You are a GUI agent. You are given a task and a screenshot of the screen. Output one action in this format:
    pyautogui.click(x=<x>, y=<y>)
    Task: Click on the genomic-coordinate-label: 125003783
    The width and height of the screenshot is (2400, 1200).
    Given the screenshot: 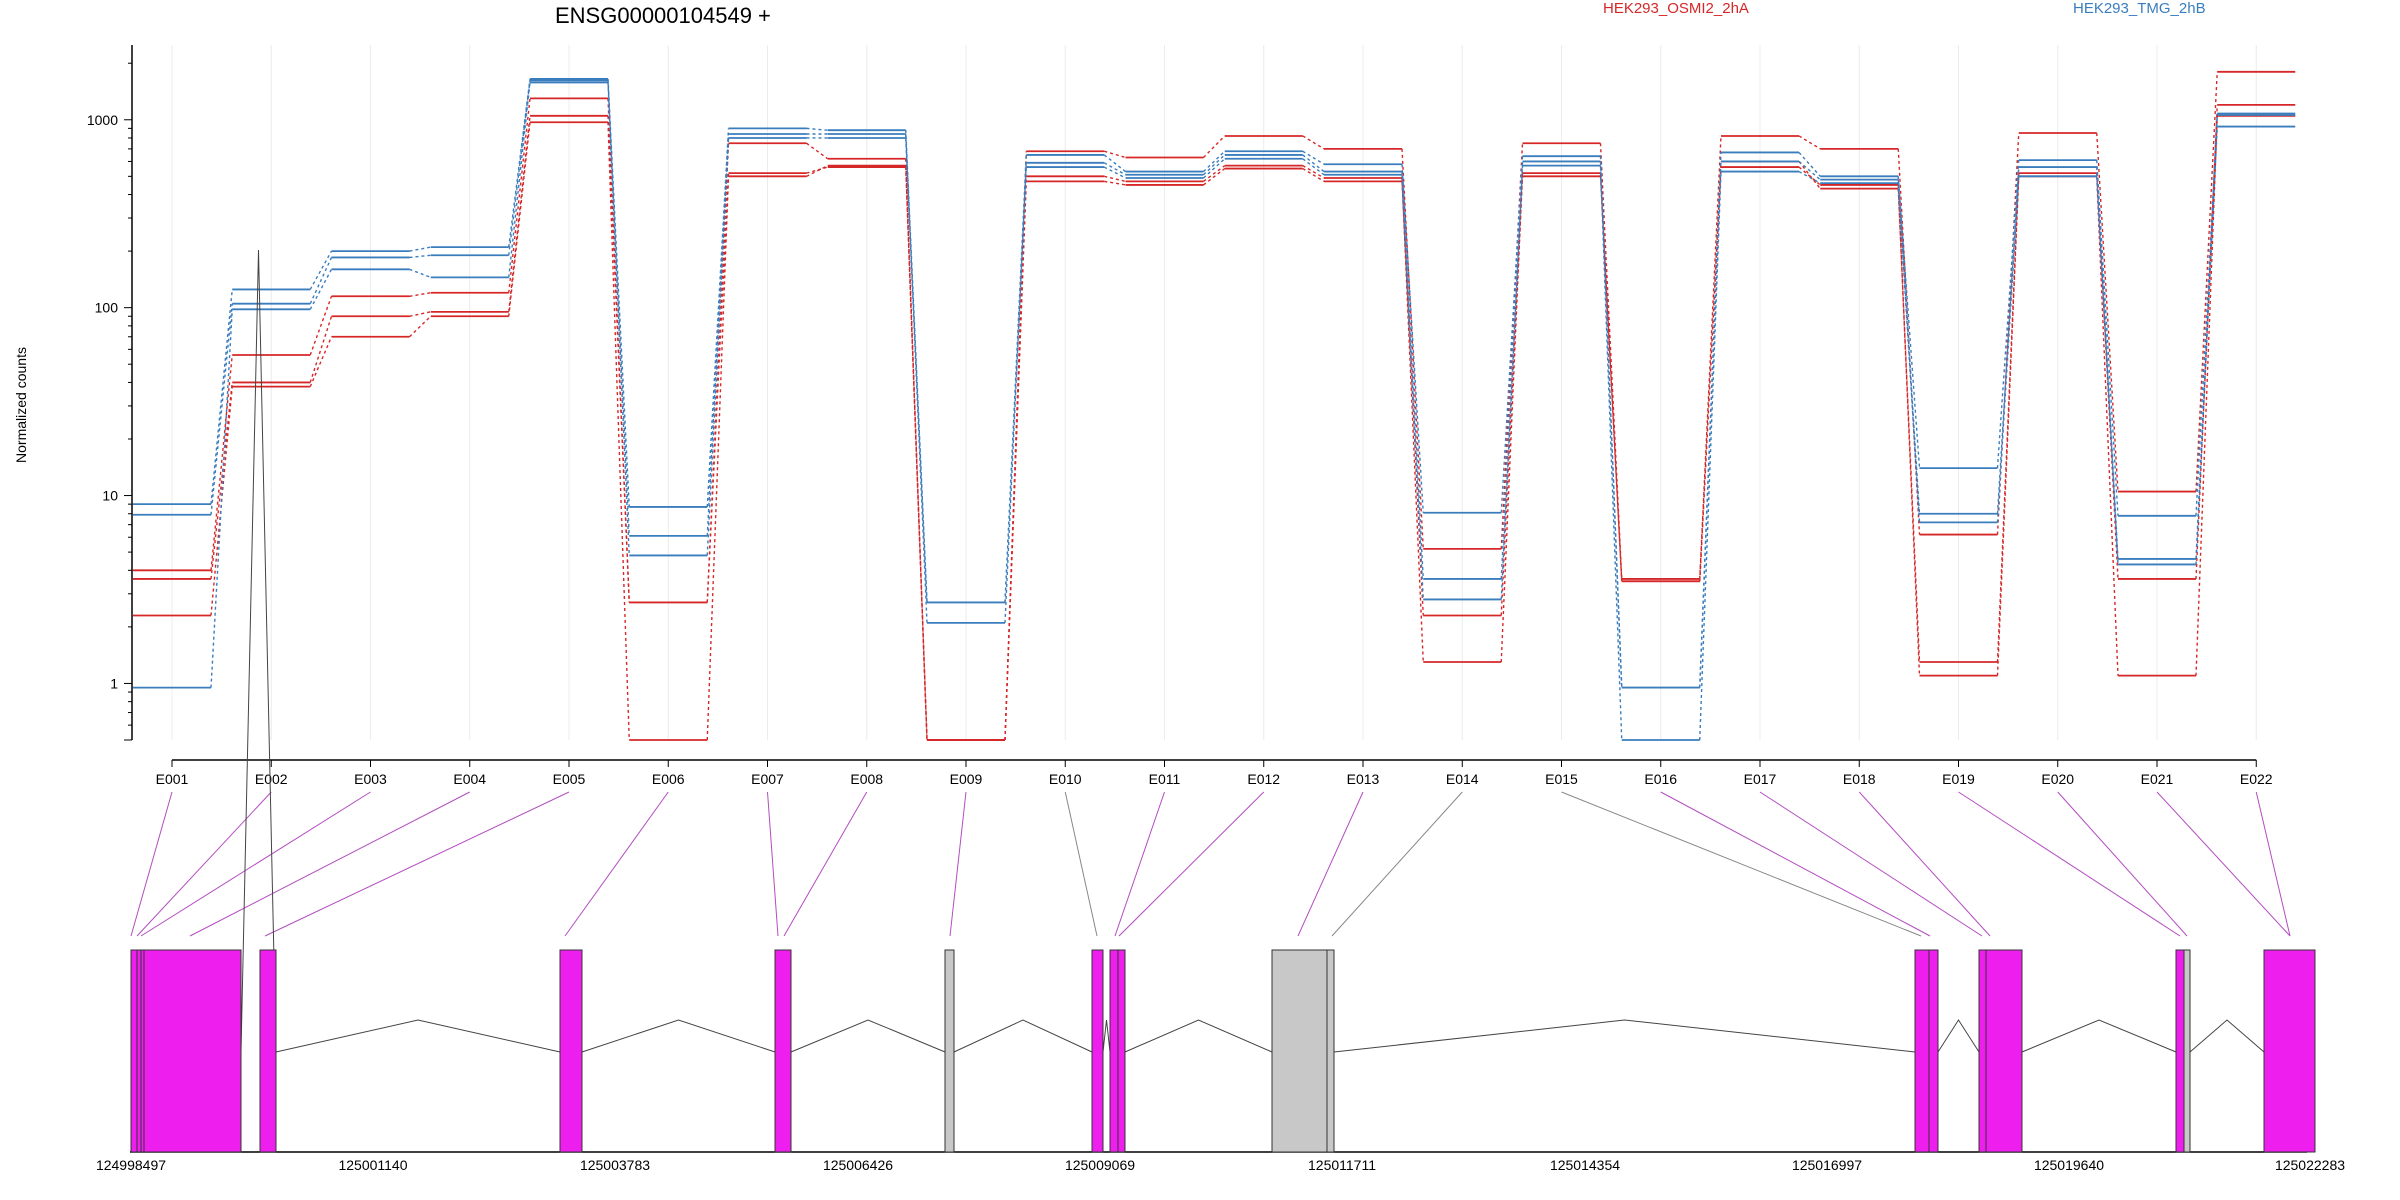 What is the action you would take?
    pyautogui.click(x=615, y=1165)
    